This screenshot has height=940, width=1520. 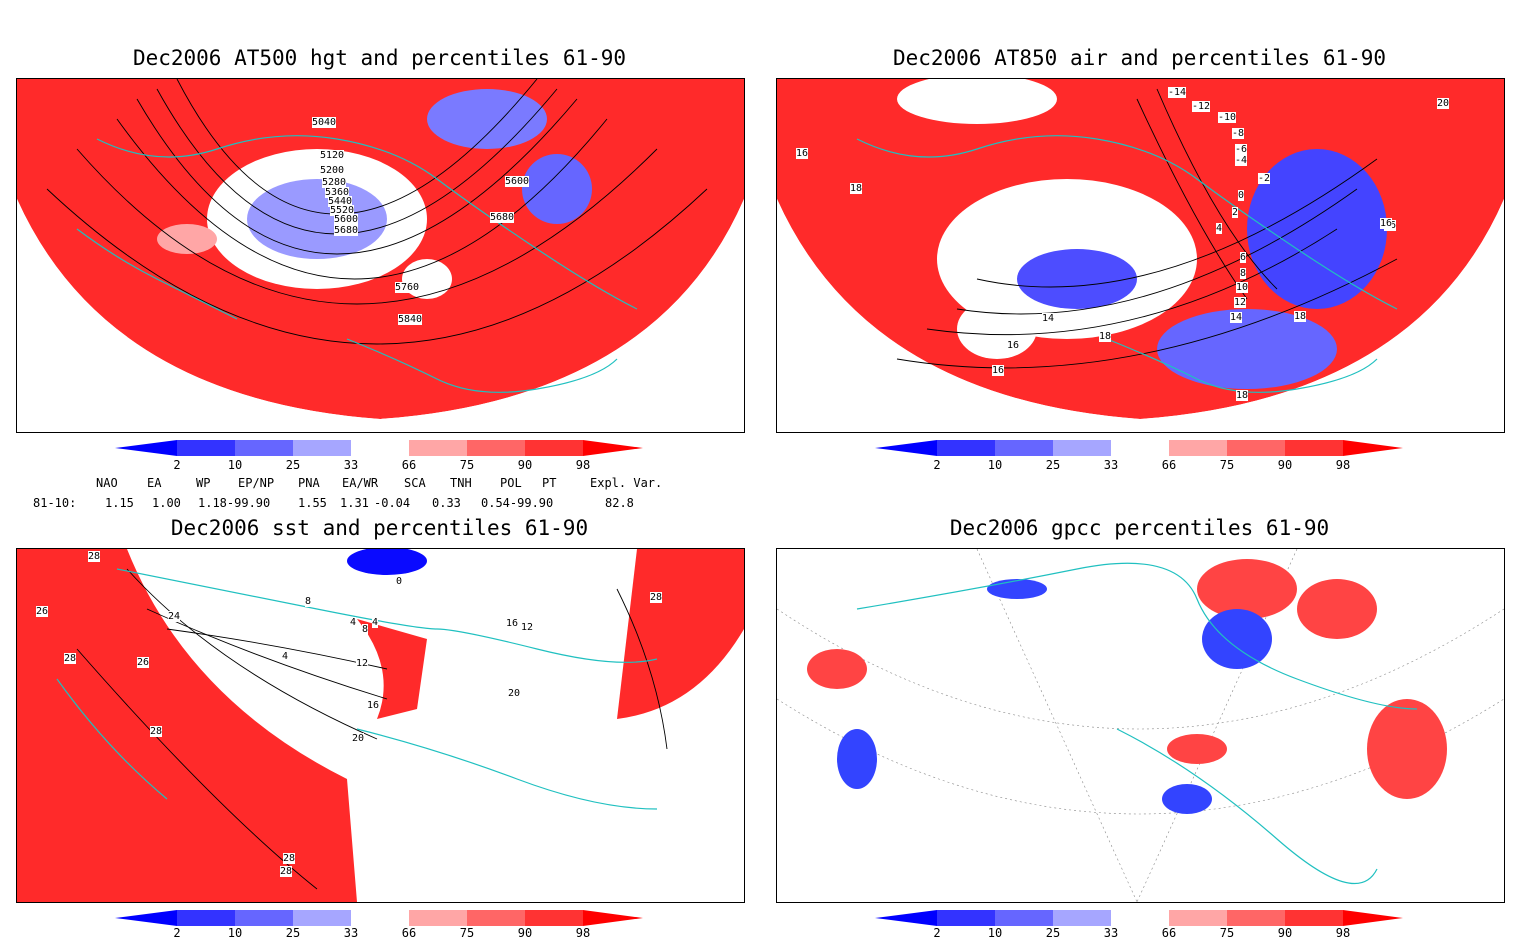 What do you see at coordinates (1201, 106) in the screenshot?
I see `contour-label: -12` at bounding box center [1201, 106].